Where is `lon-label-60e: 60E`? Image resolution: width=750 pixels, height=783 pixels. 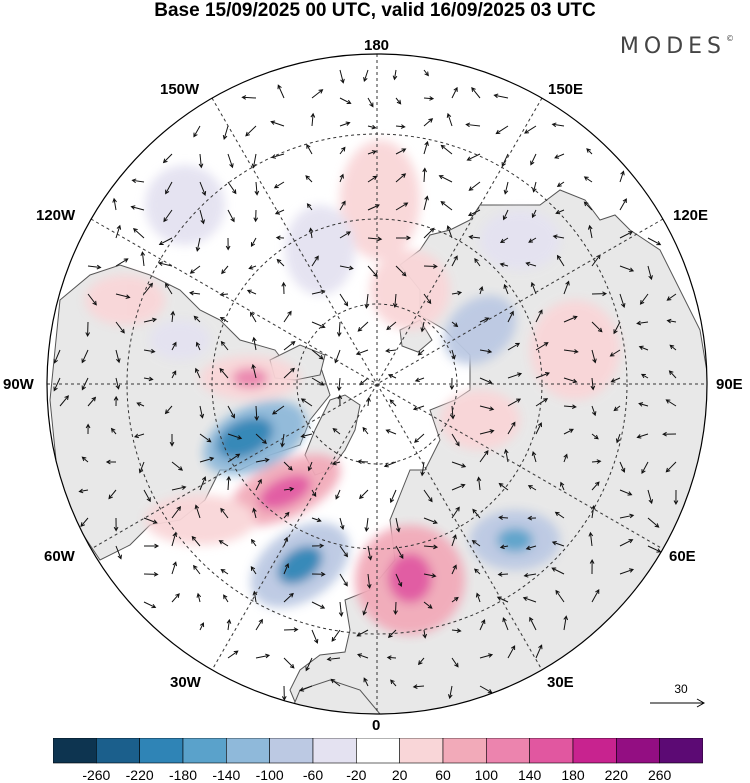
lon-label-60e: 60E is located at coordinates (682, 556).